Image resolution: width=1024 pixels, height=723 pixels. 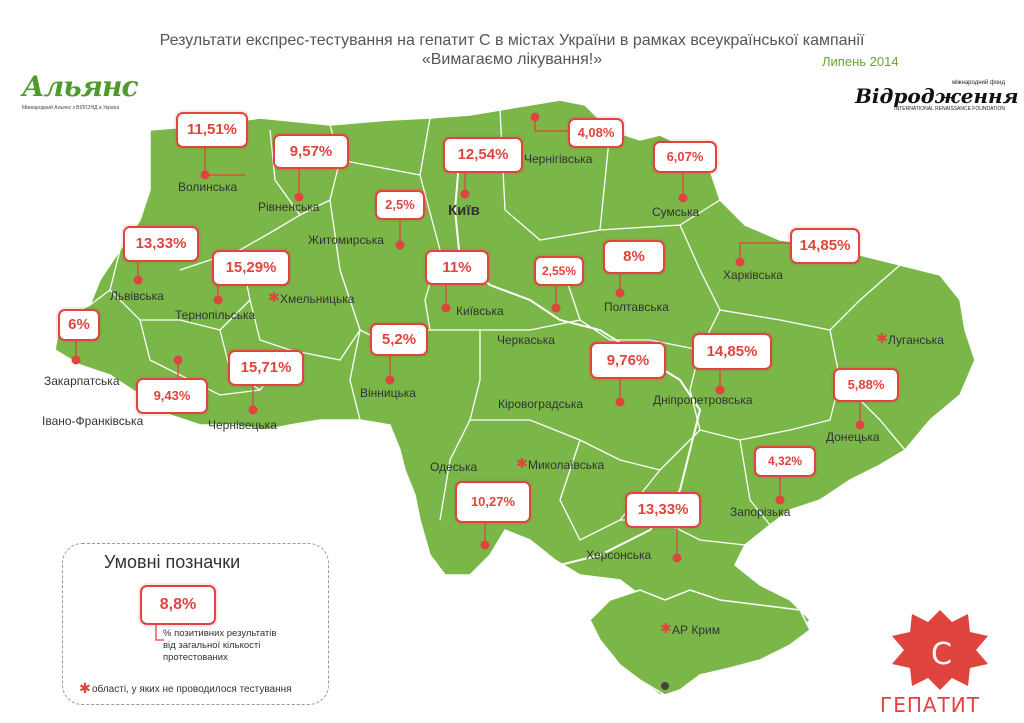 What do you see at coordinates (195, 657) in the screenshot?
I see `legend-desc-line: протестованих` at bounding box center [195, 657].